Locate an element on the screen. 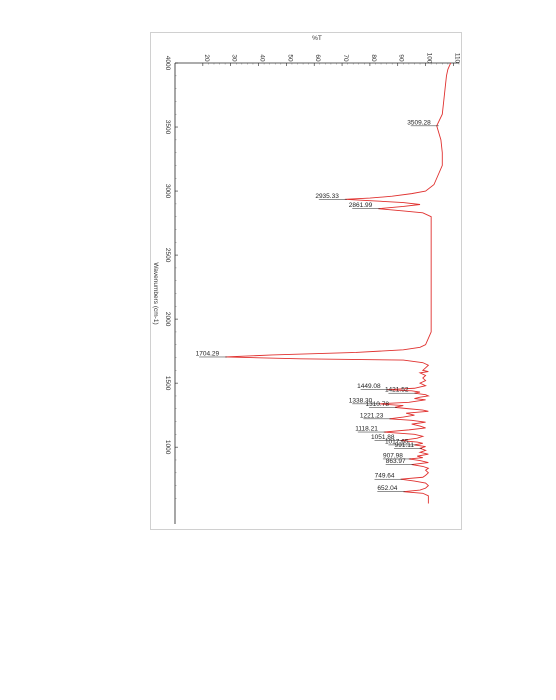 The image size is (556, 700). transmittance-tick-label: 80 is located at coordinates (373, 58).